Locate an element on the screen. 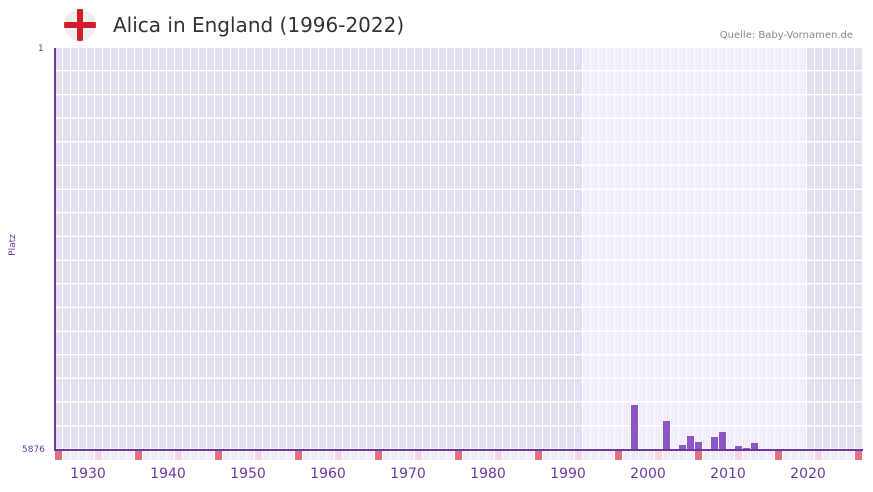  rank-bar-2011 is located at coordinates (722, 440).